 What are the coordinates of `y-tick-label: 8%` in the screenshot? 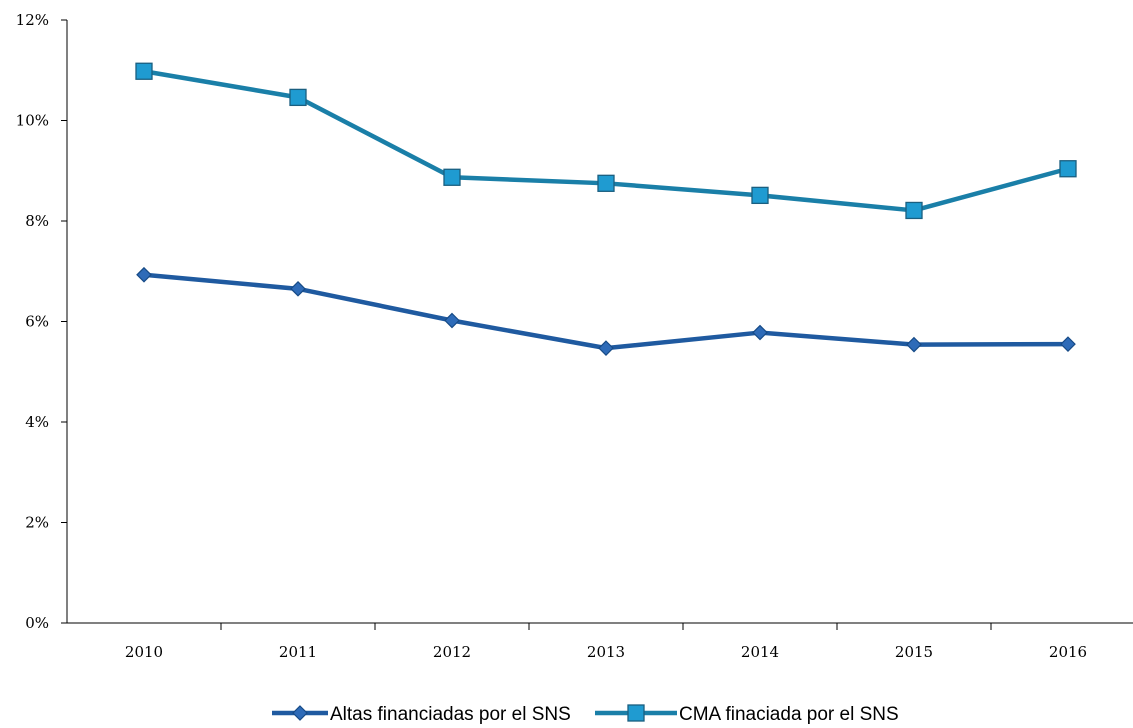 It's located at (37, 221).